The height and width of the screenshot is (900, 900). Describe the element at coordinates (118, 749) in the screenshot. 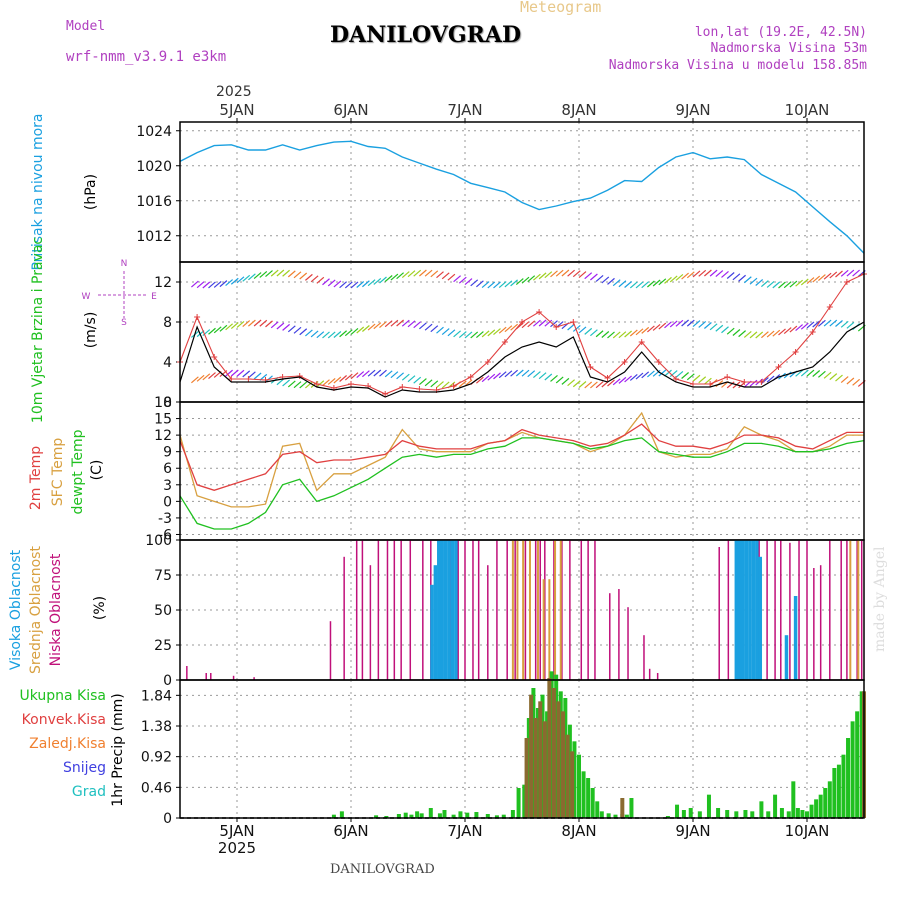

I see `precip-unit-label: 1hr Precip (mm)` at that location.